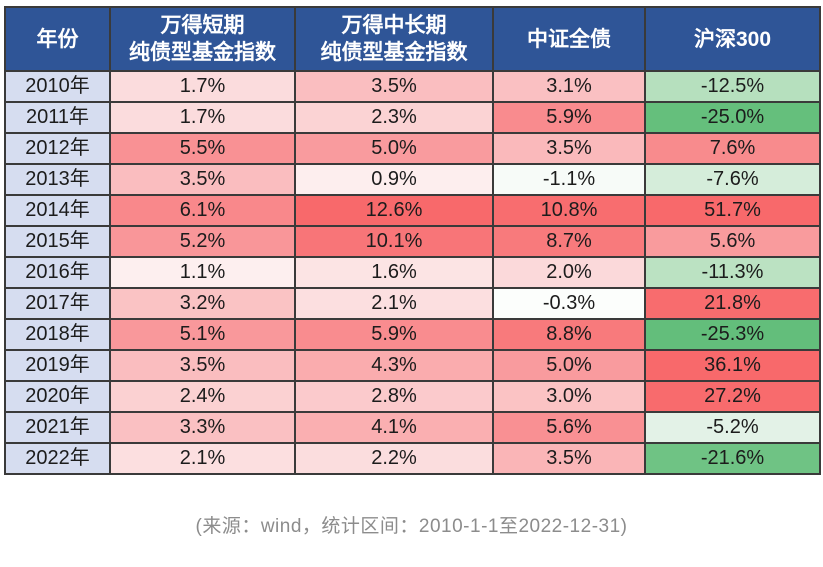 This screenshot has width=823, height=567. I want to click on table-row: 2016年 1.1% 1.6% 2.0% -11.3%, so click(412, 272).